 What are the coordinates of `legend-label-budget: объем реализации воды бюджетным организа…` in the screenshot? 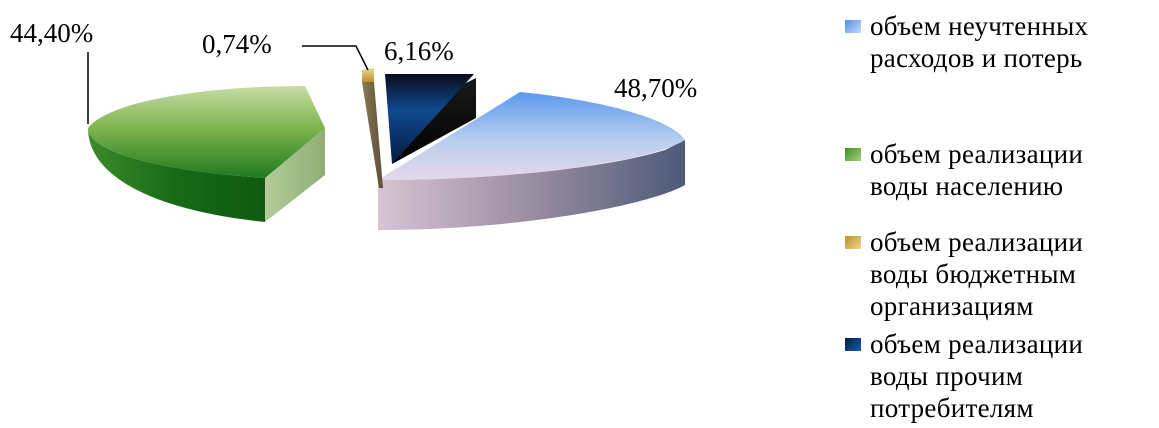 It's located at (977, 274).